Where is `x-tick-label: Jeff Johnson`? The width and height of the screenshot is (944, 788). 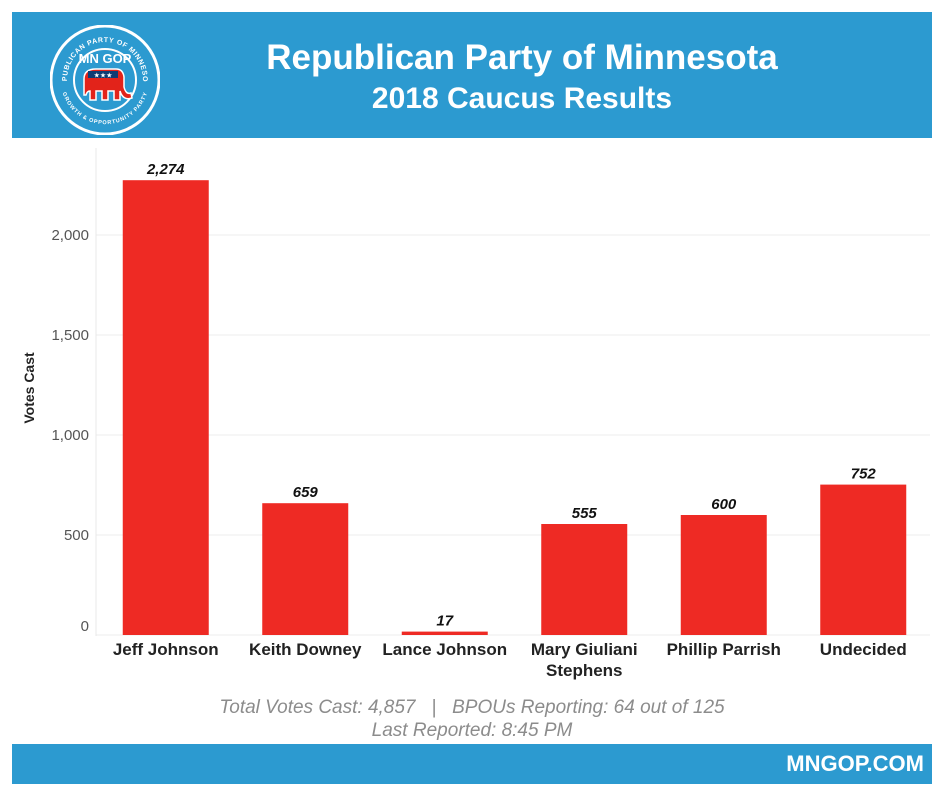
x-tick-label: Jeff Johnson is located at coordinates (166, 649).